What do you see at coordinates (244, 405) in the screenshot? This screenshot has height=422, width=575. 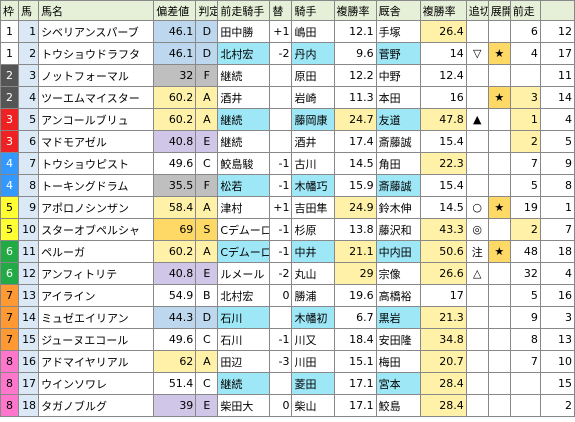 I see `prev-jockey-cell: 柴田大` at bounding box center [244, 405].